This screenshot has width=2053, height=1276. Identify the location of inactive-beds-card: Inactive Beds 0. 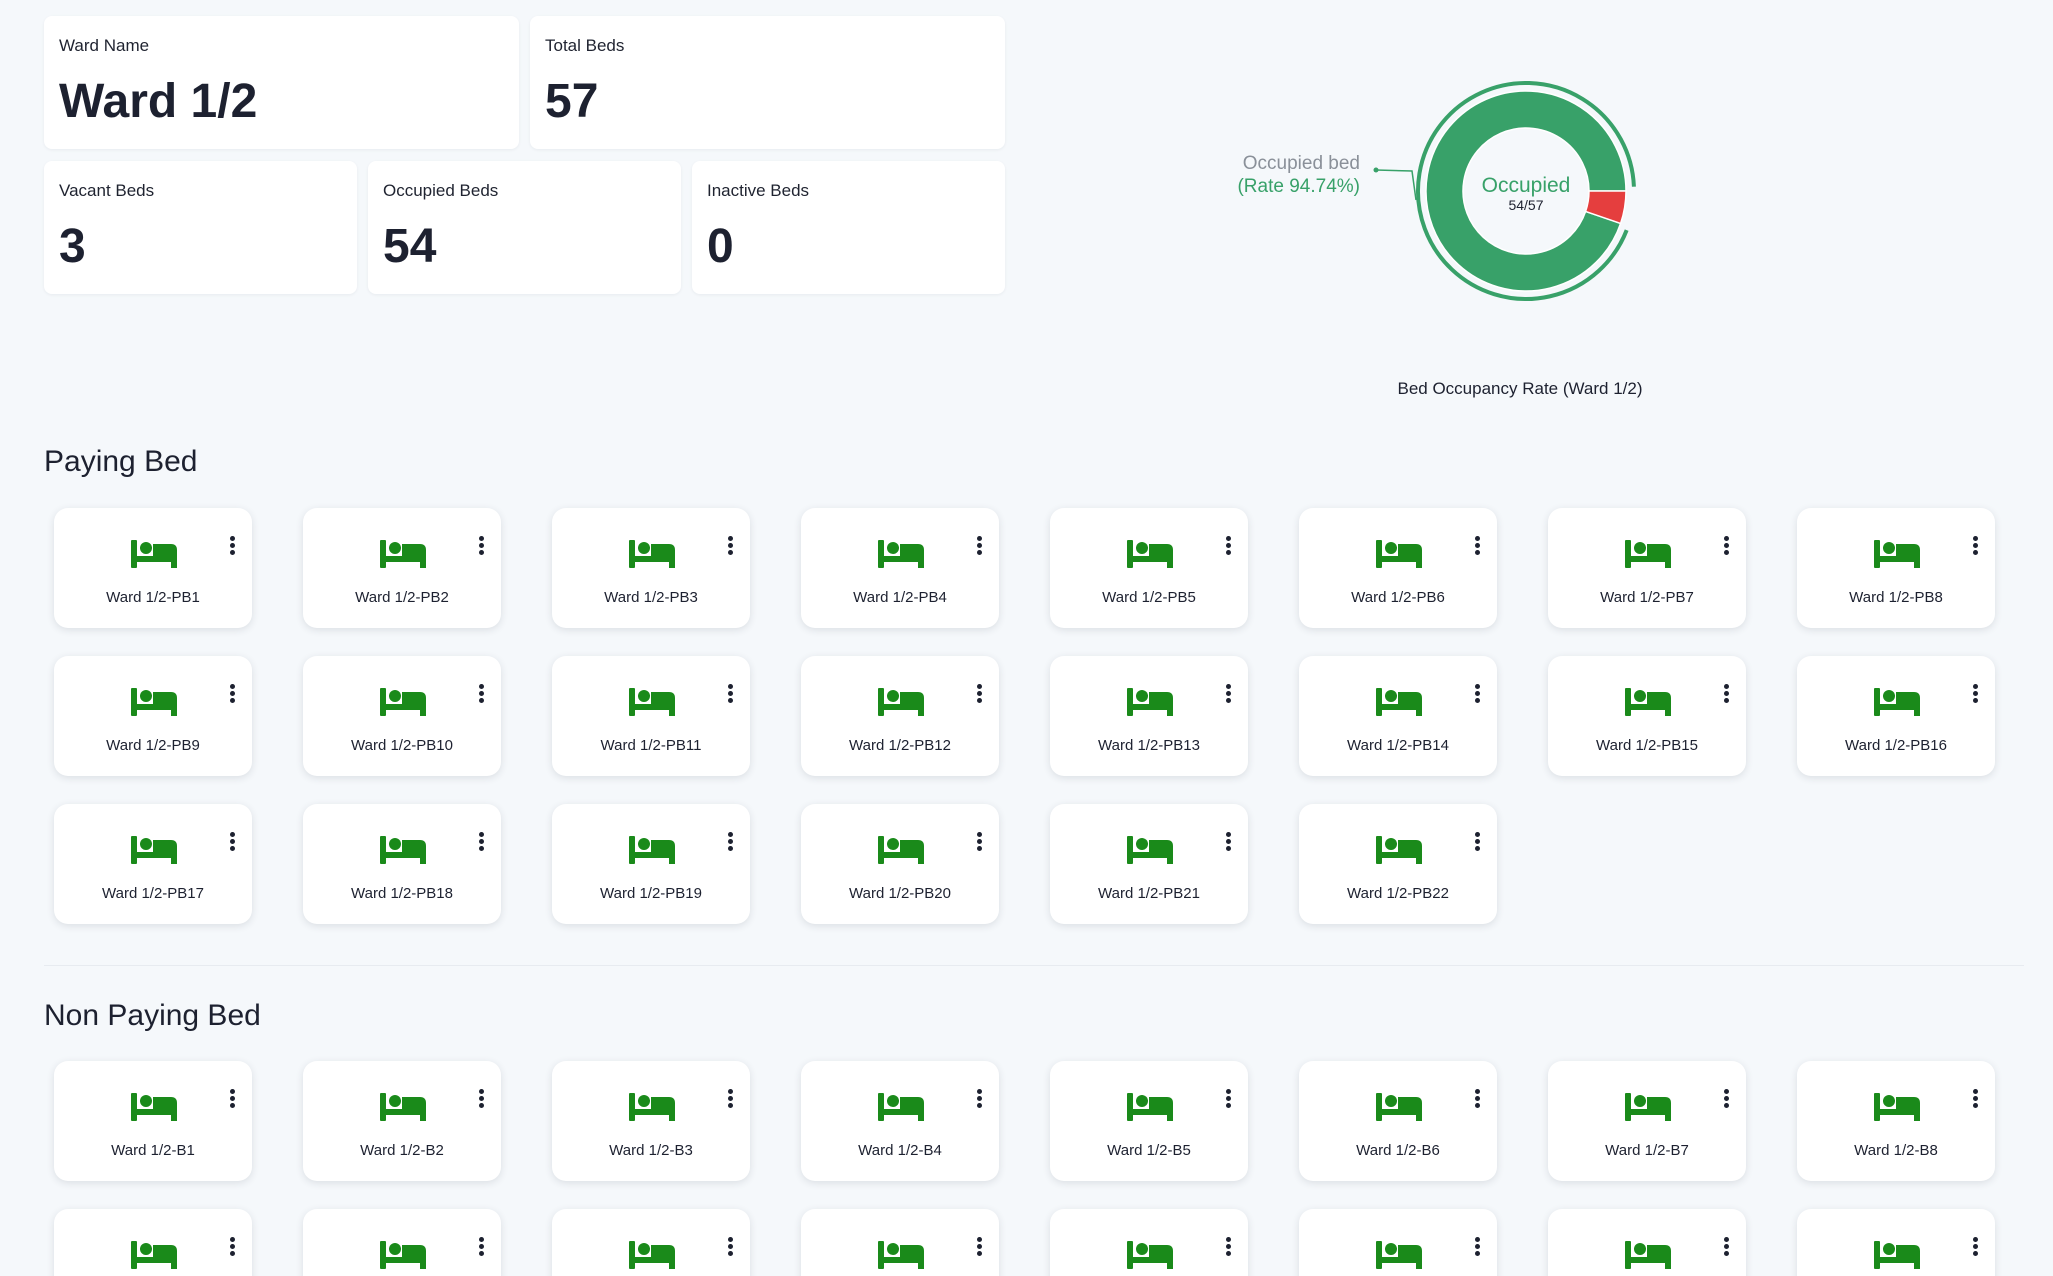
(848, 227).